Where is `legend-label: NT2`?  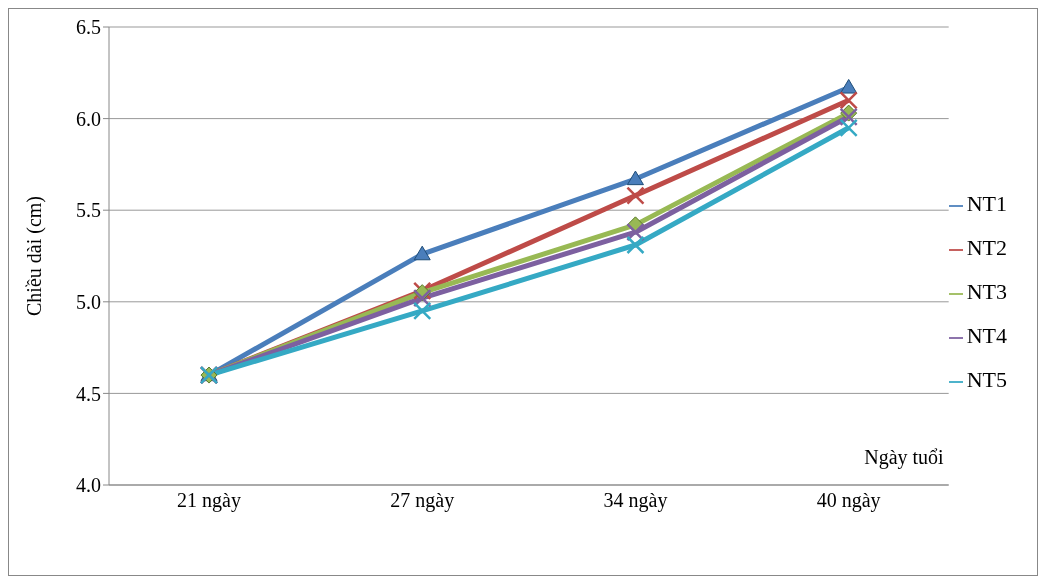 legend-label: NT2 is located at coordinates (986, 247).